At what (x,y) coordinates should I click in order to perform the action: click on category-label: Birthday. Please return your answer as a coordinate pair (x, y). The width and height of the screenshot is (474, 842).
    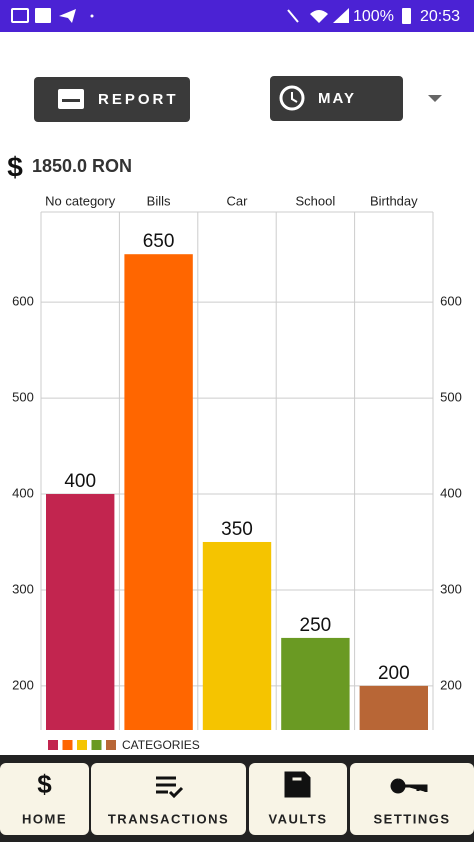
    Looking at the image, I should click on (394, 200).